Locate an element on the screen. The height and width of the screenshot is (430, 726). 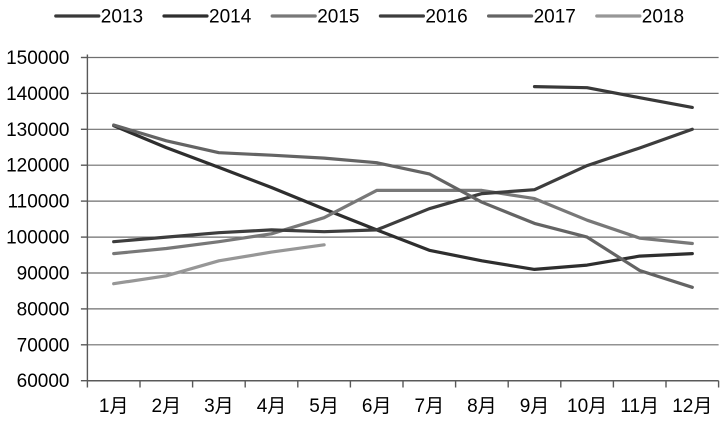
svg-text: 140000 is located at coordinates (37, 94).